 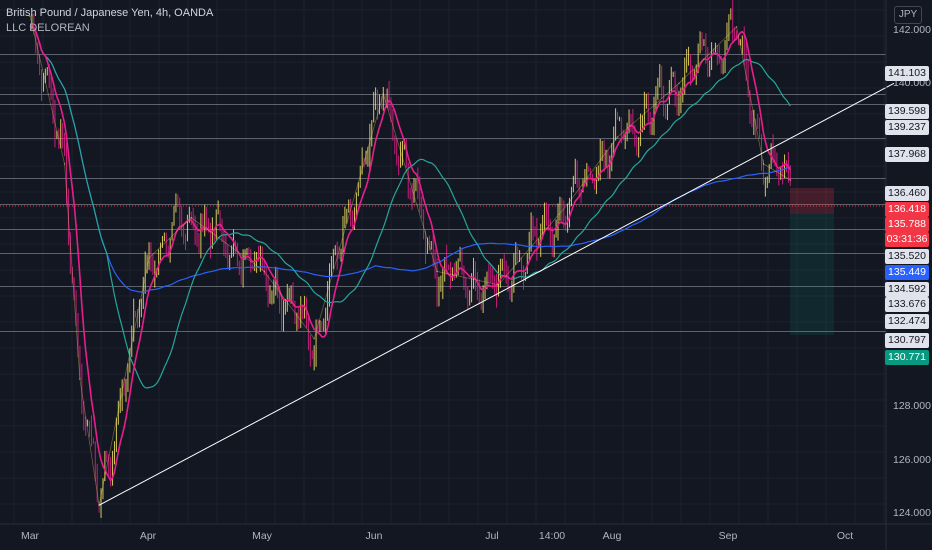 What do you see at coordinates (374, 536) in the screenshot?
I see `time-tick-label: Jun` at bounding box center [374, 536].